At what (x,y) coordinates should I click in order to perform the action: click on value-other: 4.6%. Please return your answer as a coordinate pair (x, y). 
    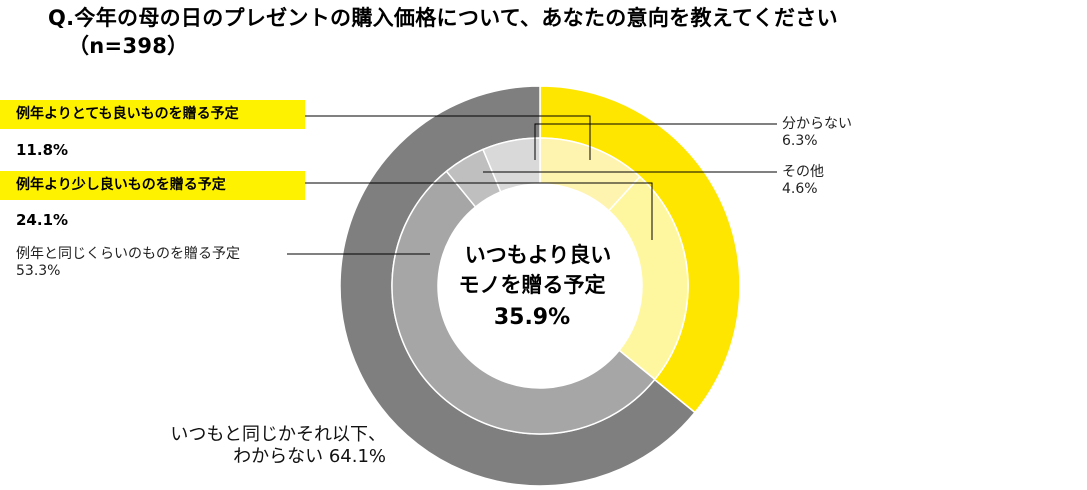
    Looking at the image, I should click on (800, 189).